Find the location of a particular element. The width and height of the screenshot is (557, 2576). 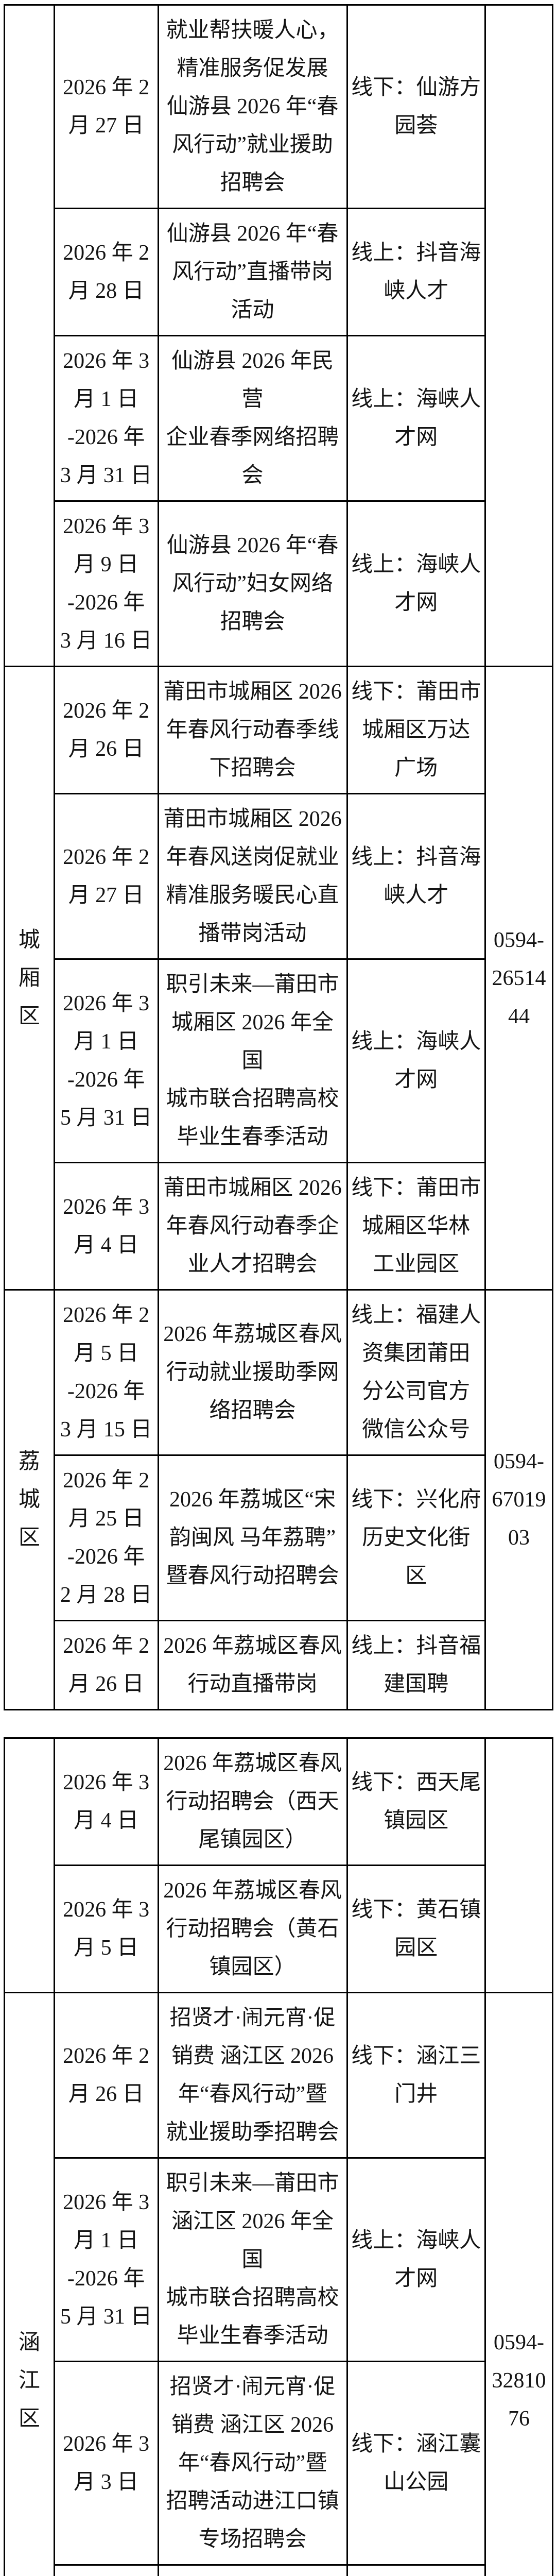

date-cell: 2026 年 3 月 3 日 is located at coordinates (106, 2463).